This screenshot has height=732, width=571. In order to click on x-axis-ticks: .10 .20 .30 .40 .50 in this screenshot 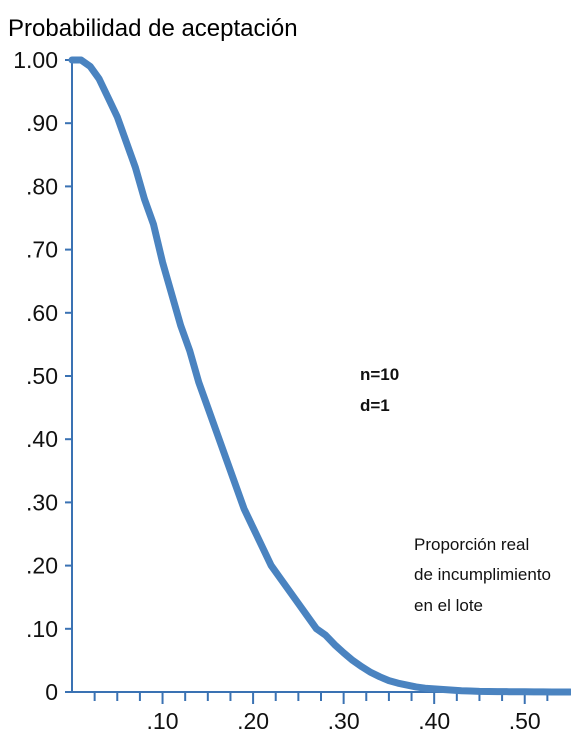, I will do `click(321, 712)`.